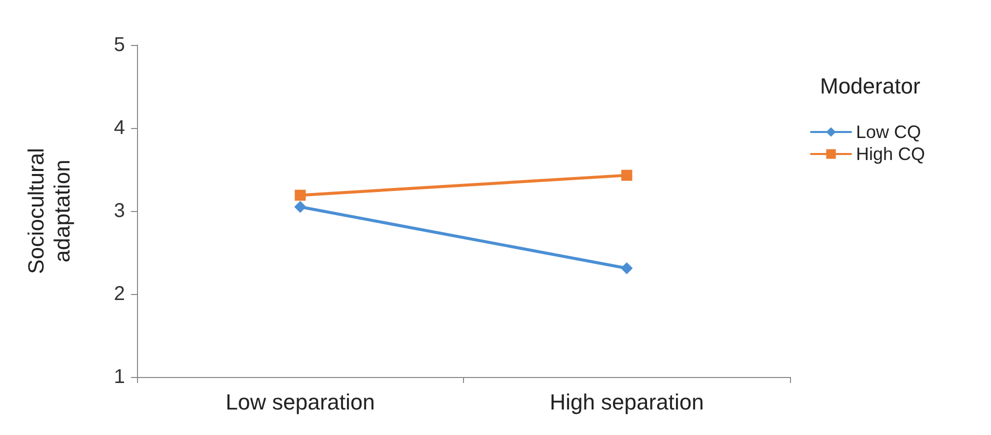 The height and width of the screenshot is (435, 991). Describe the element at coordinates (627, 402) in the screenshot. I see `x-tick-label: High separation` at that location.